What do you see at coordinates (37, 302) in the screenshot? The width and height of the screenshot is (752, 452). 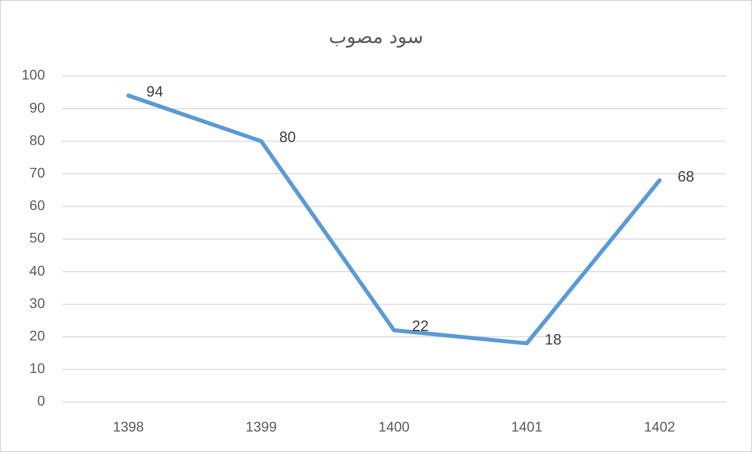 I see `y-tick-label: 30` at bounding box center [37, 302].